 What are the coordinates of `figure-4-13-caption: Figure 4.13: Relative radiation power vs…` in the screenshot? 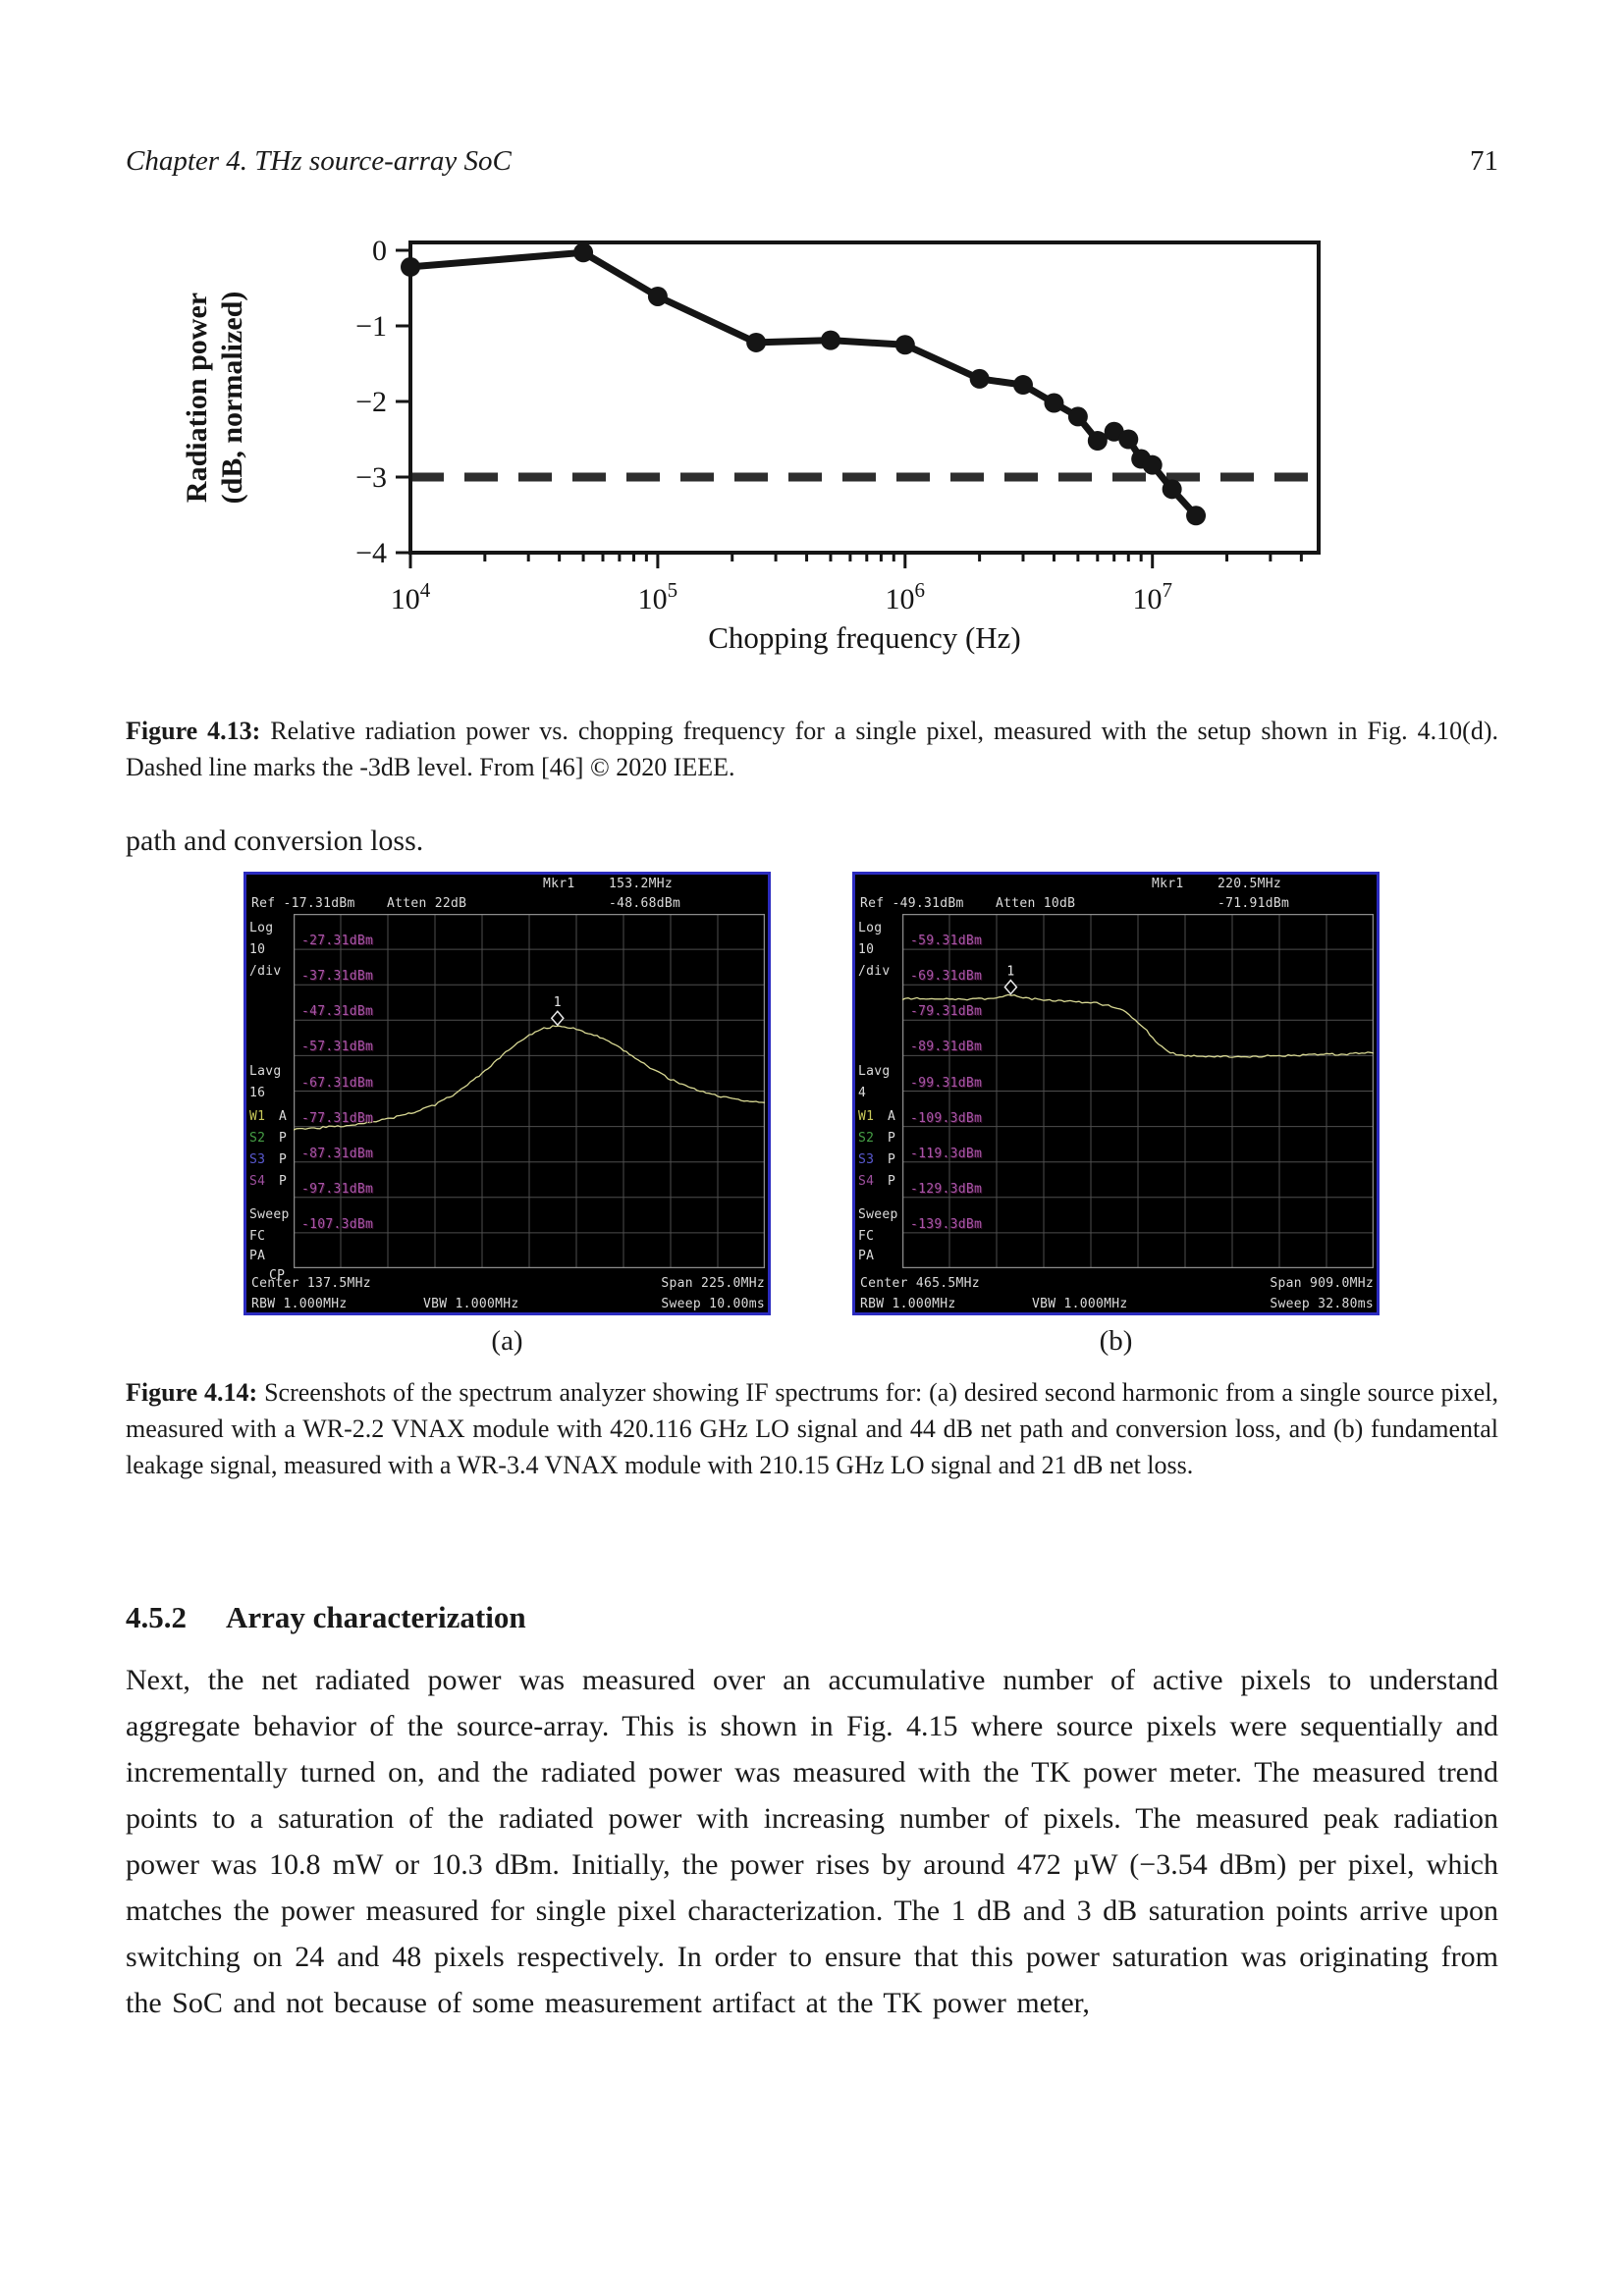 It's located at (812, 749).